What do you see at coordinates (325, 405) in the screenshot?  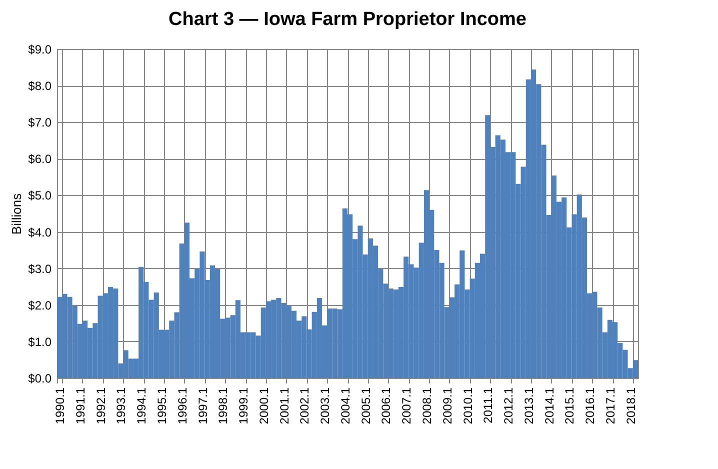 I see `x-tick-label: 2003.1` at bounding box center [325, 405].